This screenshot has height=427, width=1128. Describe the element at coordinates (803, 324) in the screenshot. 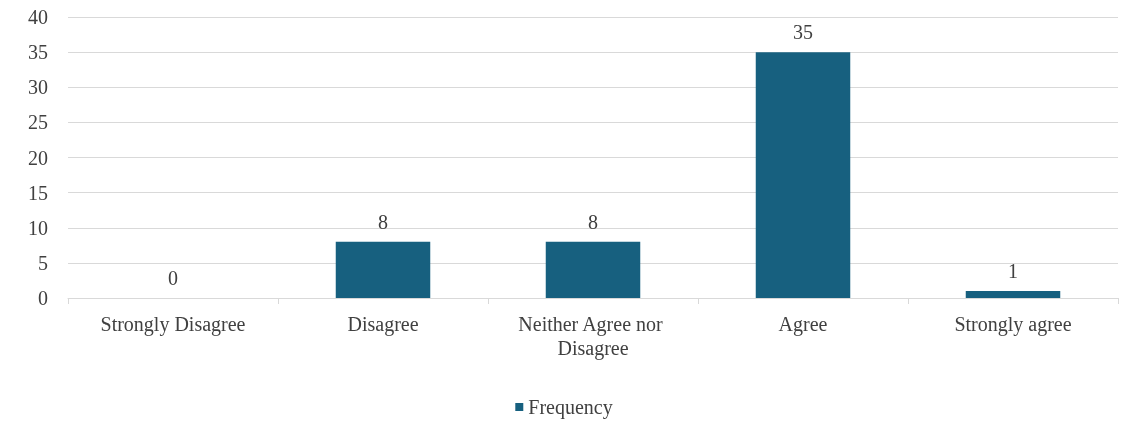

I see `x-tick-label: Agree` at that location.